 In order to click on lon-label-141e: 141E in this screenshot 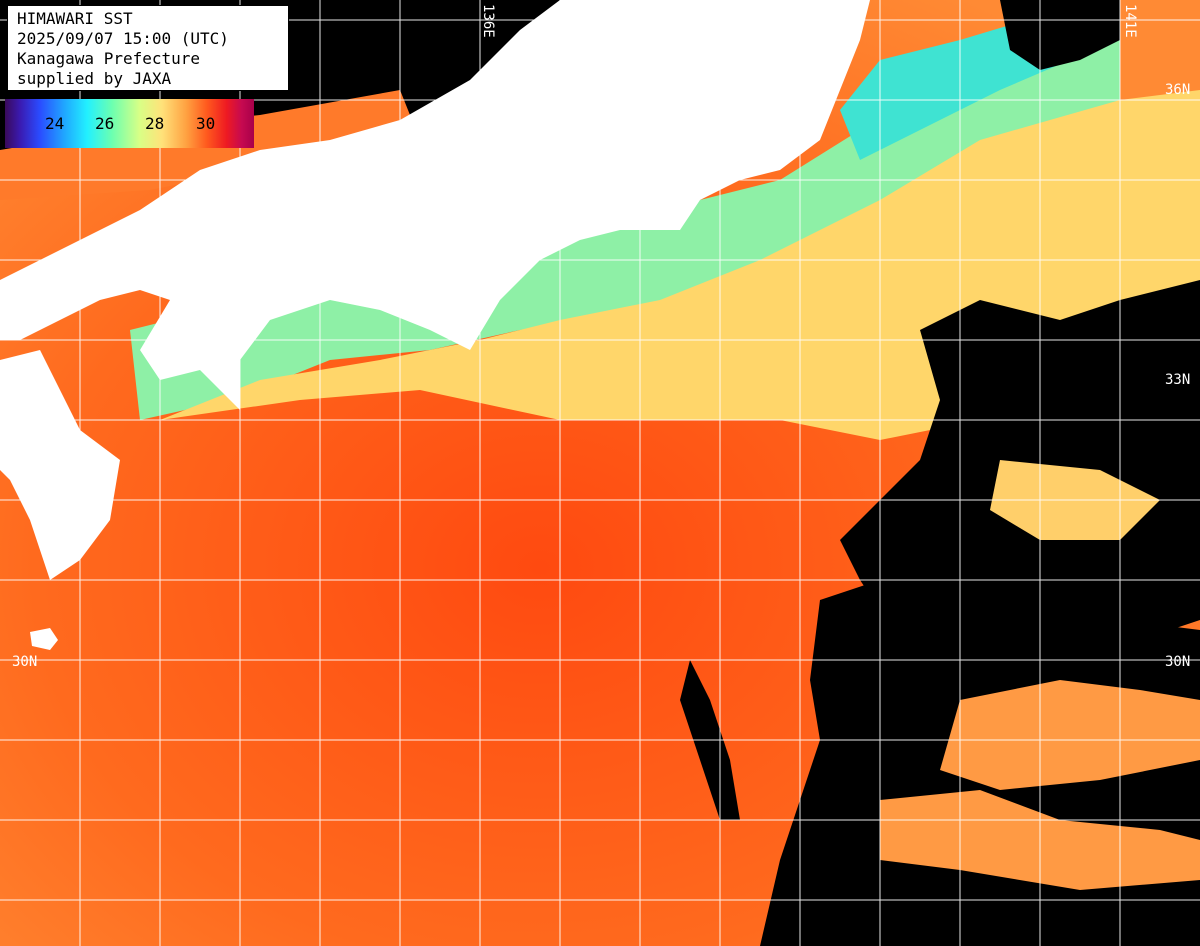, I will do `click(1130, 21)`.